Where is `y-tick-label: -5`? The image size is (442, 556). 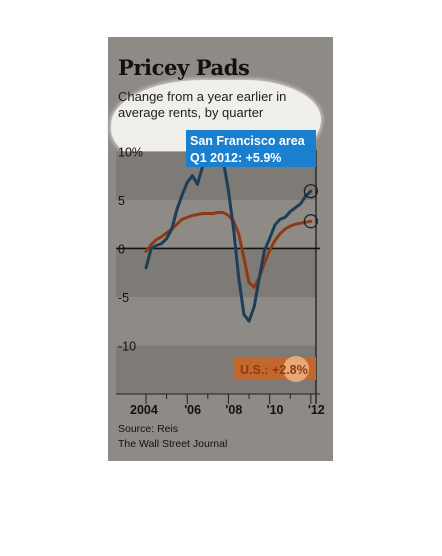
y-tick-label: -5 is located at coordinates (123, 298).